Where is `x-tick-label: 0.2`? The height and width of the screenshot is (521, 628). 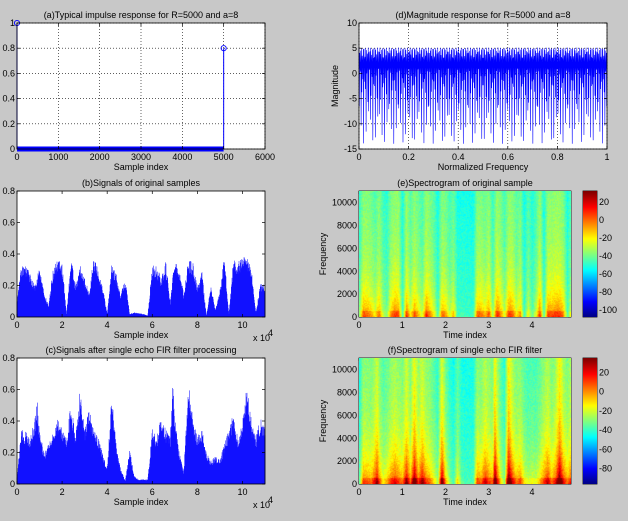 x-tick-label: 0.2 is located at coordinates (408, 157).